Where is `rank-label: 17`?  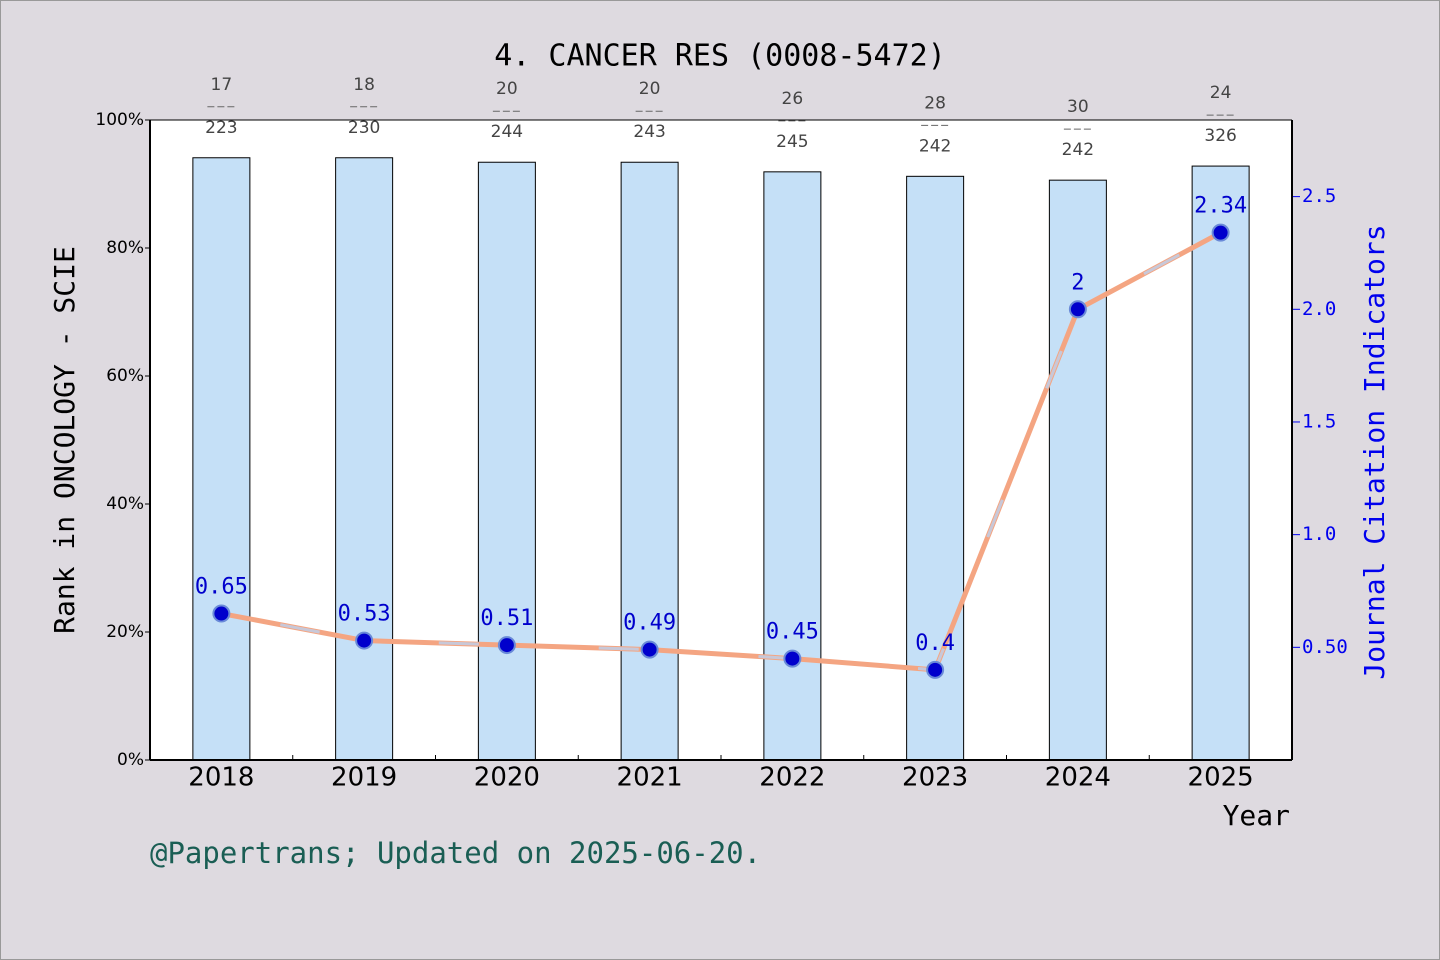 rank-label: 17 is located at coordinates (222, 85).